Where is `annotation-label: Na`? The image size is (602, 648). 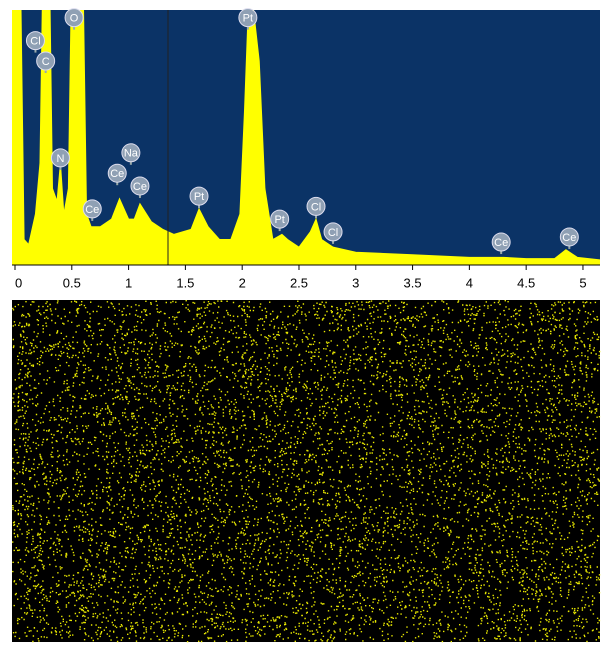
annotation-label: Na is located at coordinates (131, 154).